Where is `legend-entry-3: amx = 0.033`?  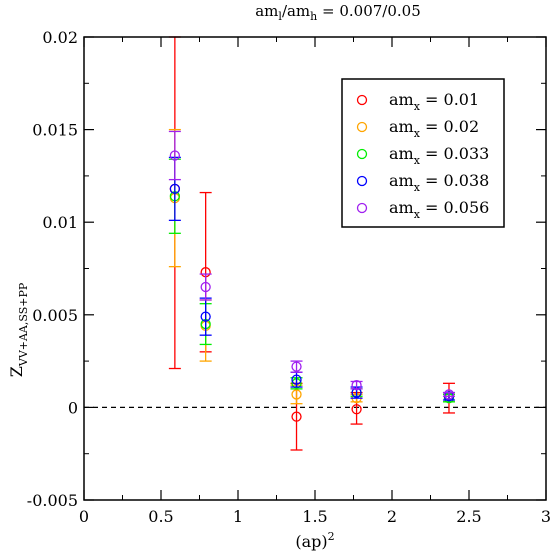
legend-entry-3: amx = 0.033 is located at coordinates (422, 155).